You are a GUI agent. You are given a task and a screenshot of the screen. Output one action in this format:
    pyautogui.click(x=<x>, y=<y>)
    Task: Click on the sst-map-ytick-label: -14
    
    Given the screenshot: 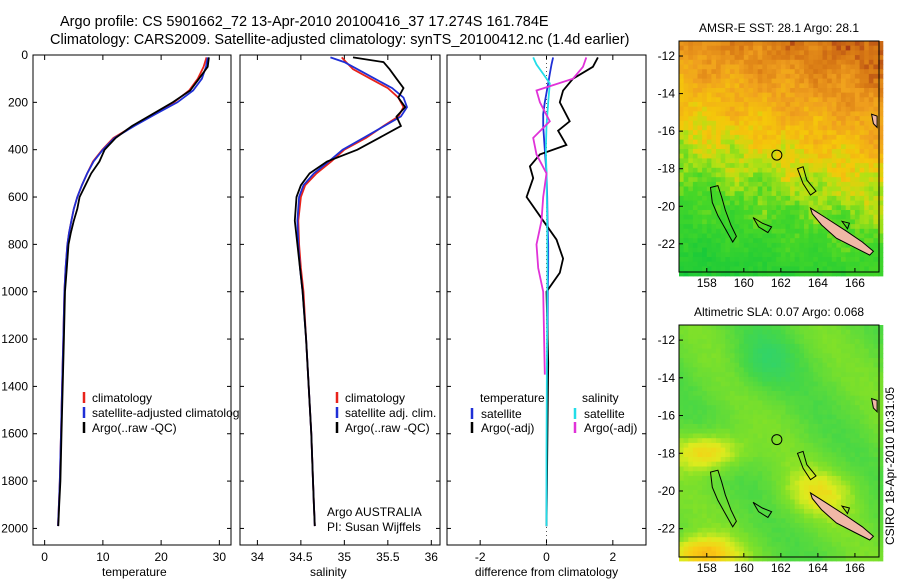 What is the action you would take?
    pyautogui.click(x=667, y=94)
    